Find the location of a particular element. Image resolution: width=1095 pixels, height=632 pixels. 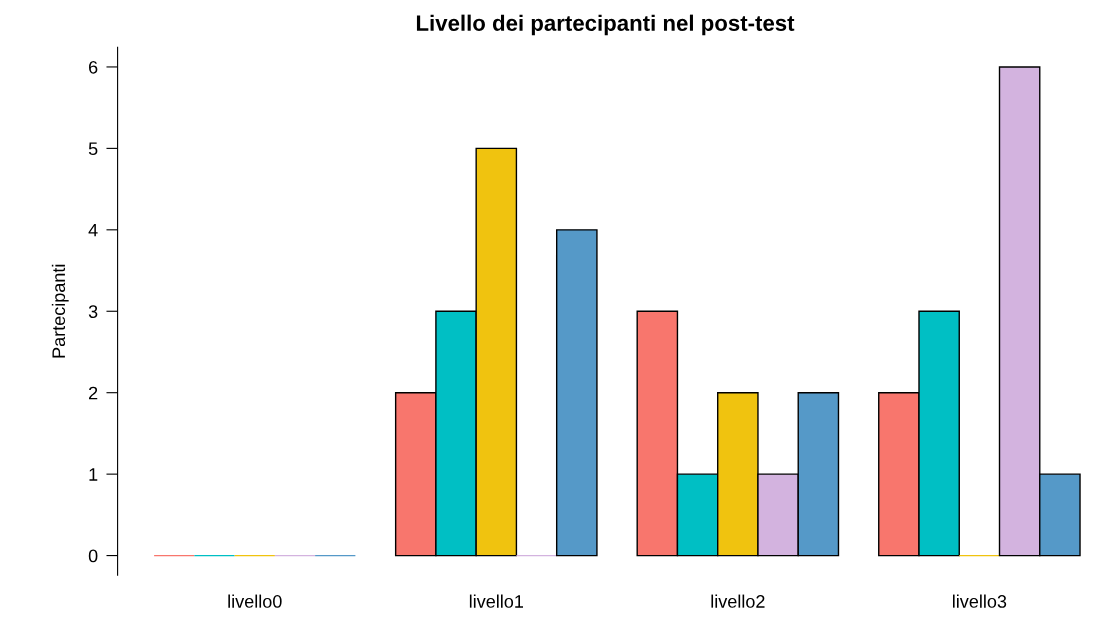

bar is located at coordinates (576, 393).